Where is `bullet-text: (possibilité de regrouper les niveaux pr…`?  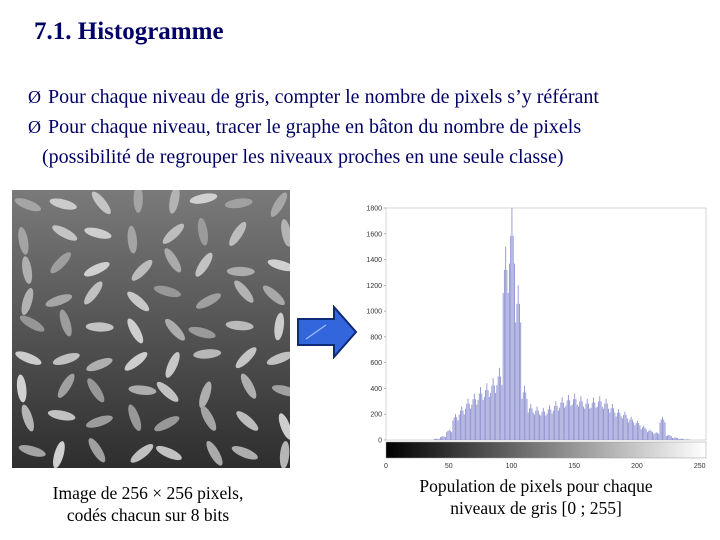 bullet-text: (possibilité de regrouper les niveaux pr… is located at coordinates (303, 157).